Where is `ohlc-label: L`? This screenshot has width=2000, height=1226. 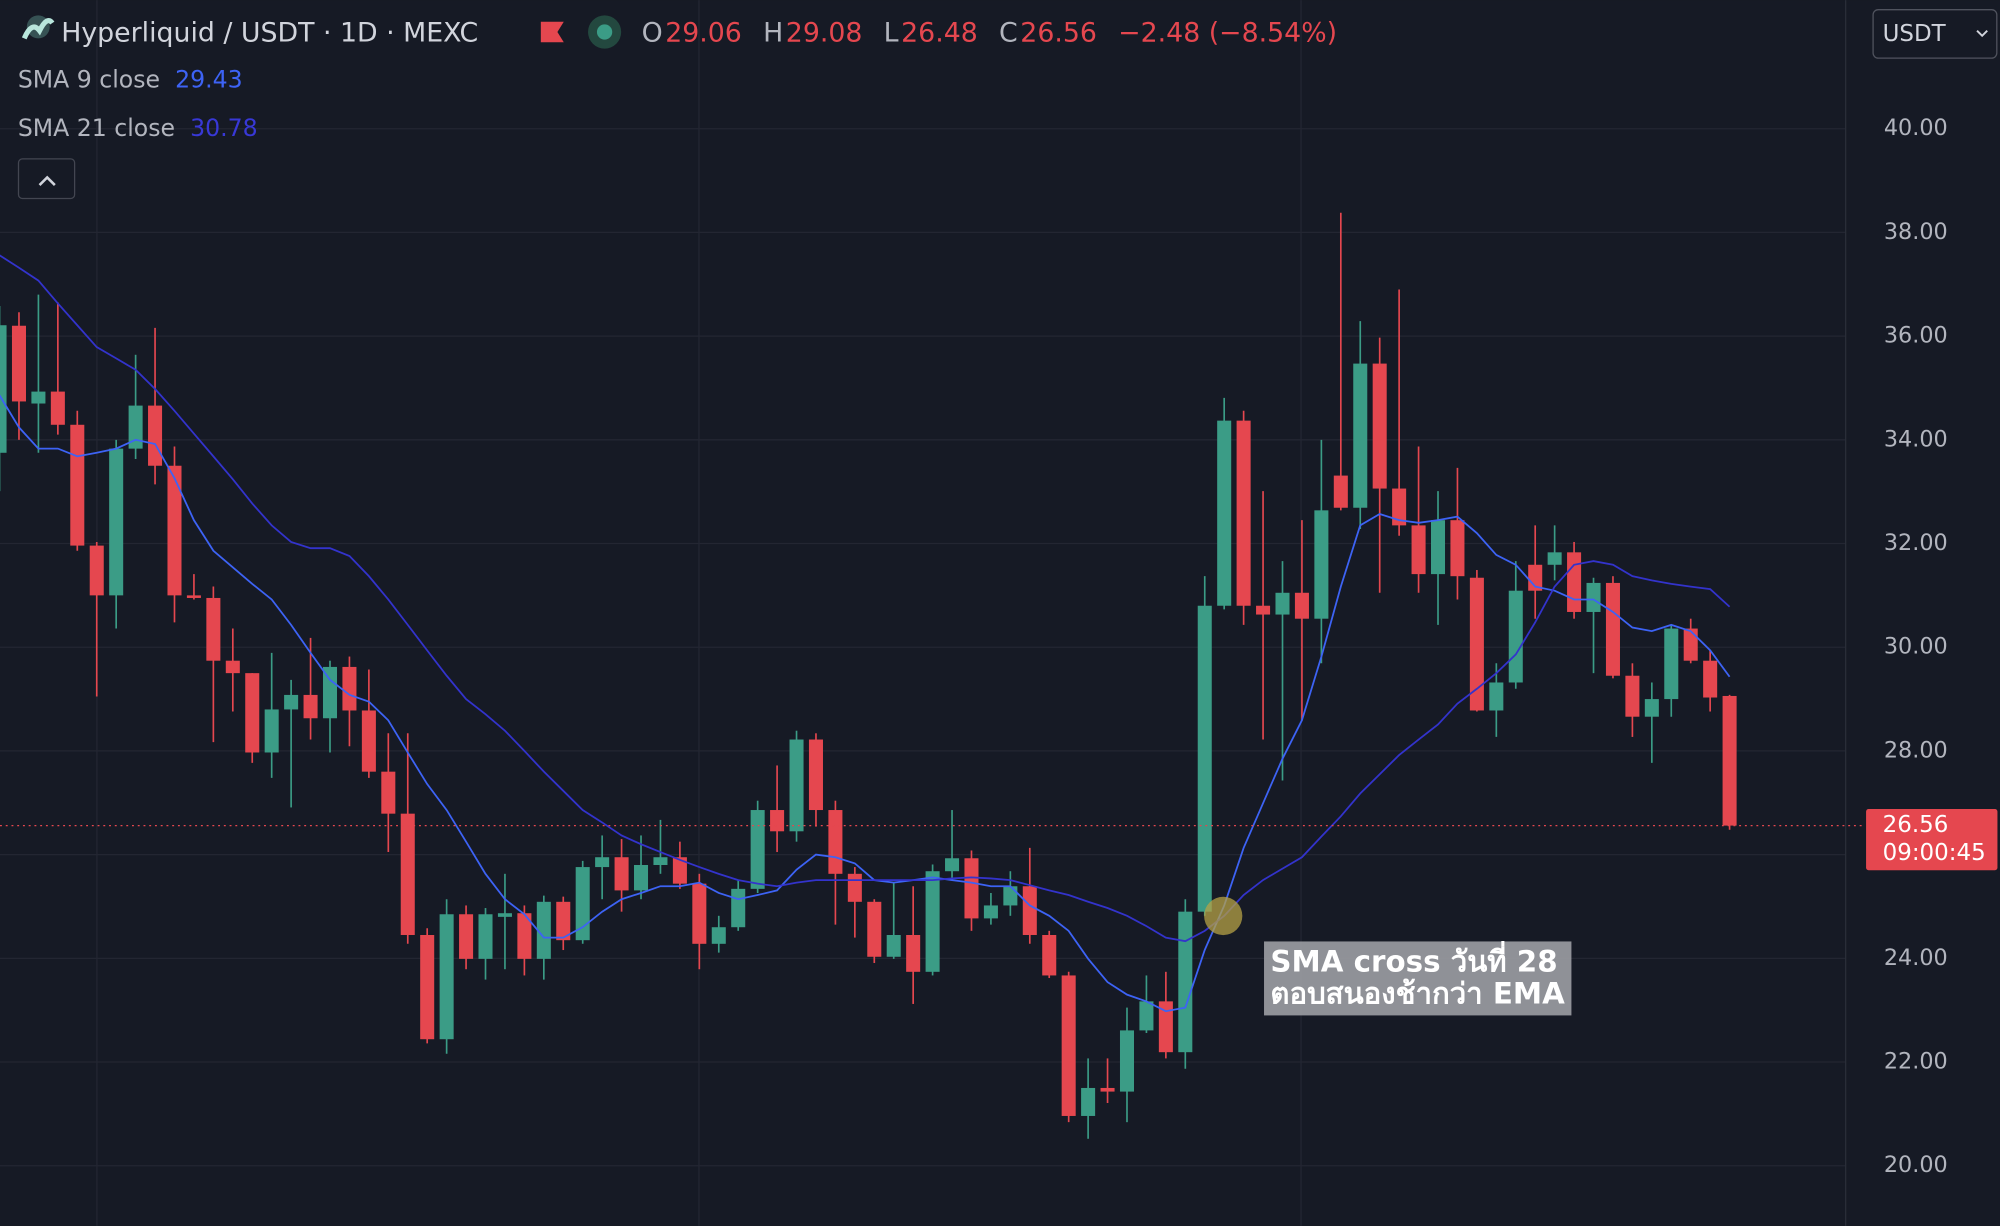 ohlc-label: L is located at coordinates (891, 32).